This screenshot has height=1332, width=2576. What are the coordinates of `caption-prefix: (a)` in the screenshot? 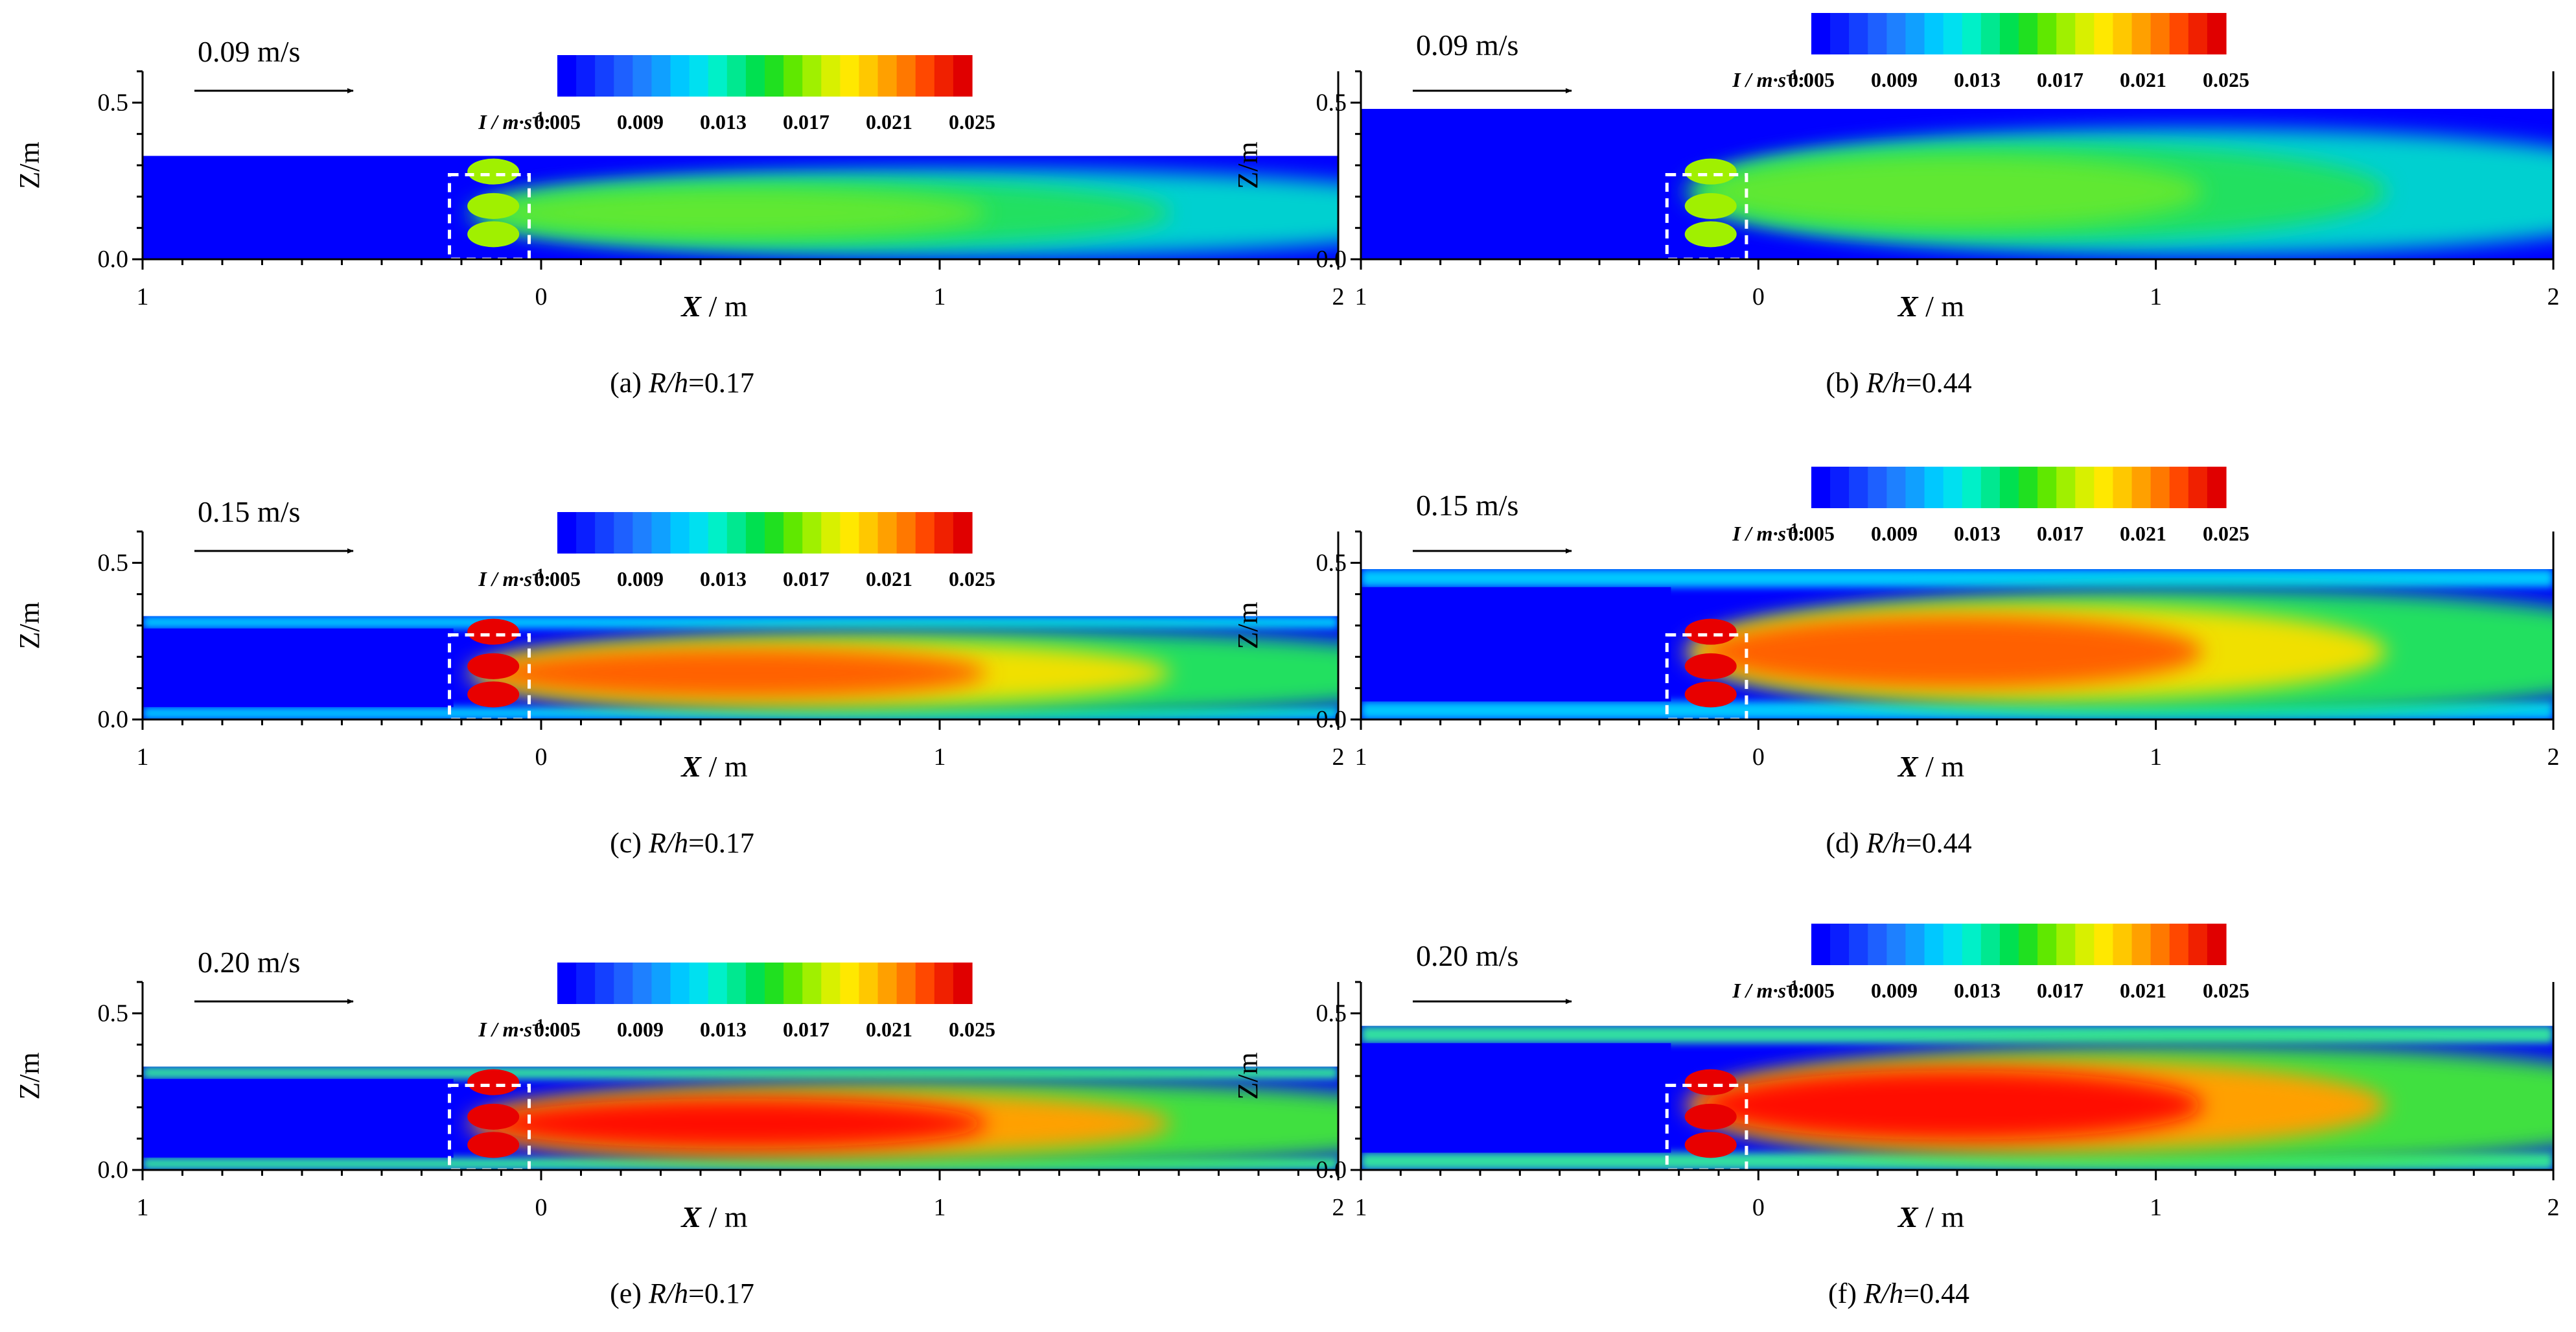 It's located at (630, 383).